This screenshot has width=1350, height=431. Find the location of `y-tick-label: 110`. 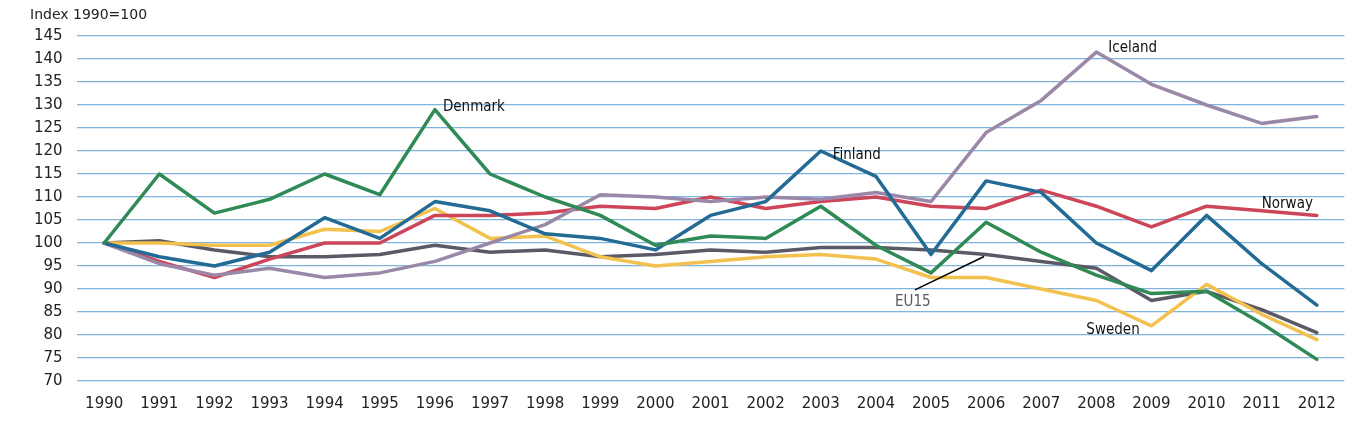

y-tick-label: 110 is located at coordinates (48, 195).